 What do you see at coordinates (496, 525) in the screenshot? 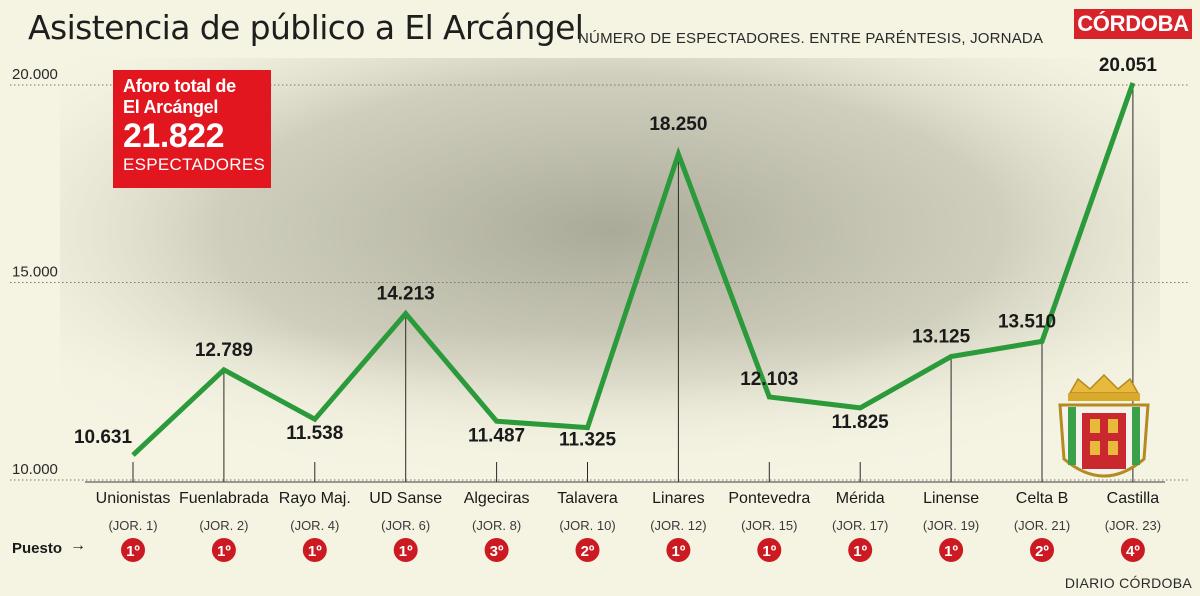
I see `jornada-label: (JOR. 8)` at bounding box center [496, 525].